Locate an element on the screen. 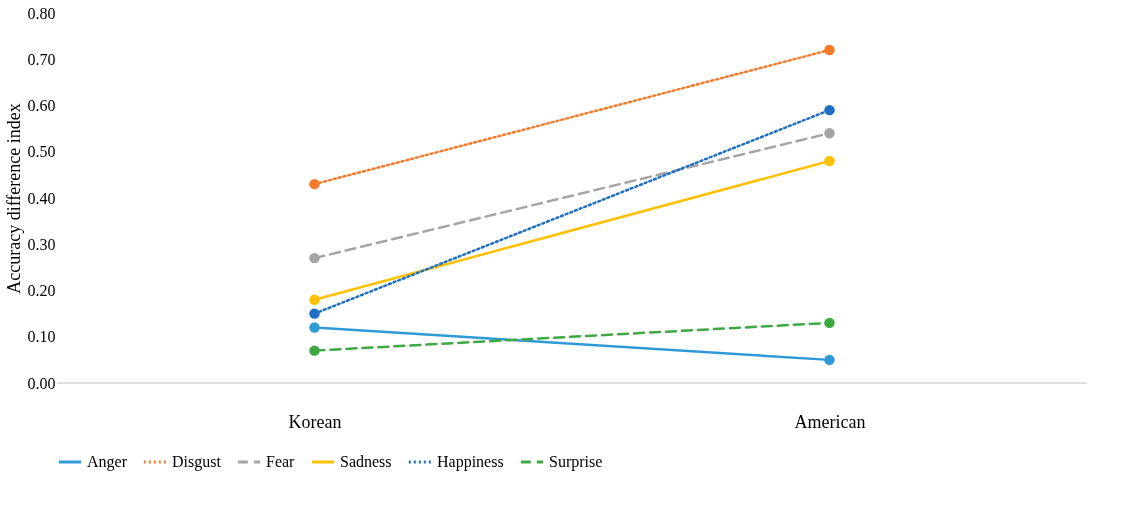  legend-label: Fear is located at coordinates (281, 461).